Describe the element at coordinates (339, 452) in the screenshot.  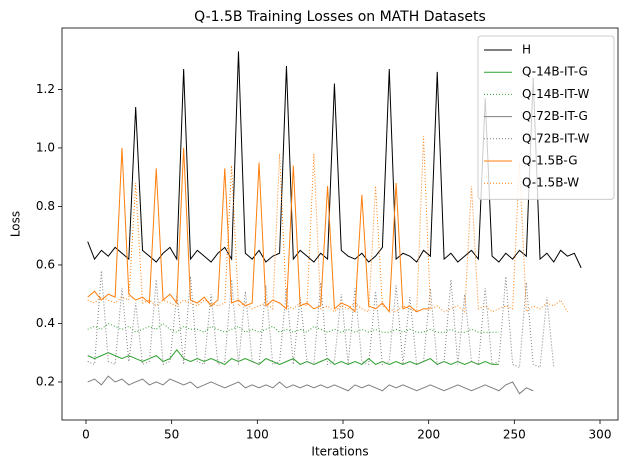
I see `x-axis-label: Iterations` at that location.